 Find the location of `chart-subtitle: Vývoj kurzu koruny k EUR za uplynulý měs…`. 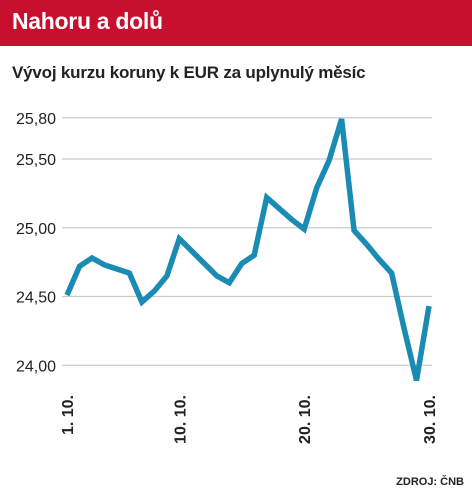

chart-subtitle: Vývoj kurzu koruny k EUR za uplynulý měs… is located at coordinates (189, 72).